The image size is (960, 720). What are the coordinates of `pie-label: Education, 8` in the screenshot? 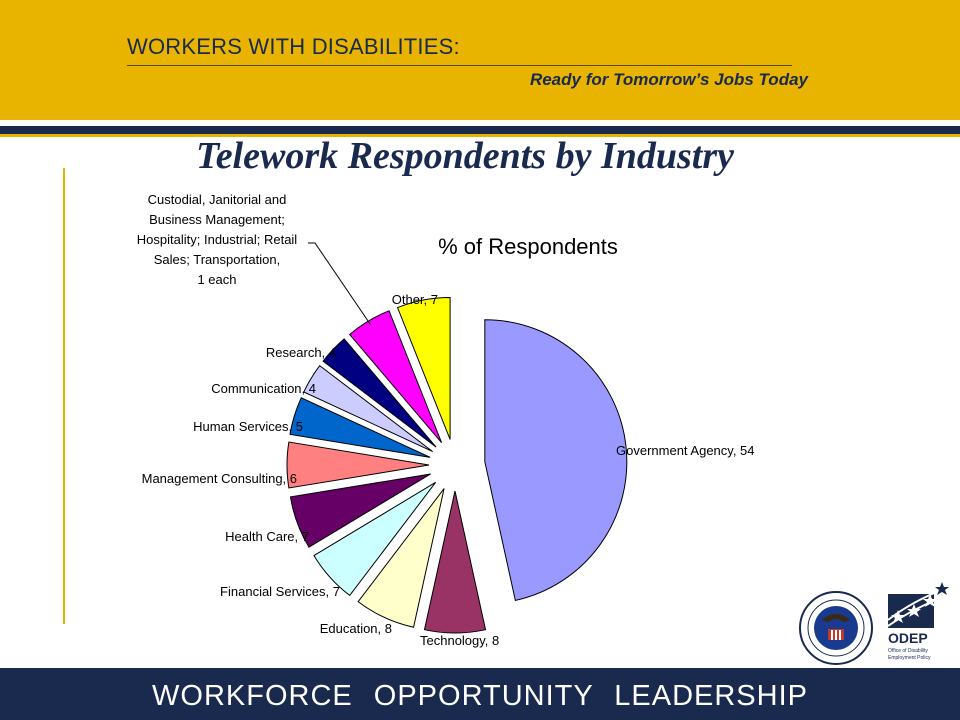 It's located at (356, 628).